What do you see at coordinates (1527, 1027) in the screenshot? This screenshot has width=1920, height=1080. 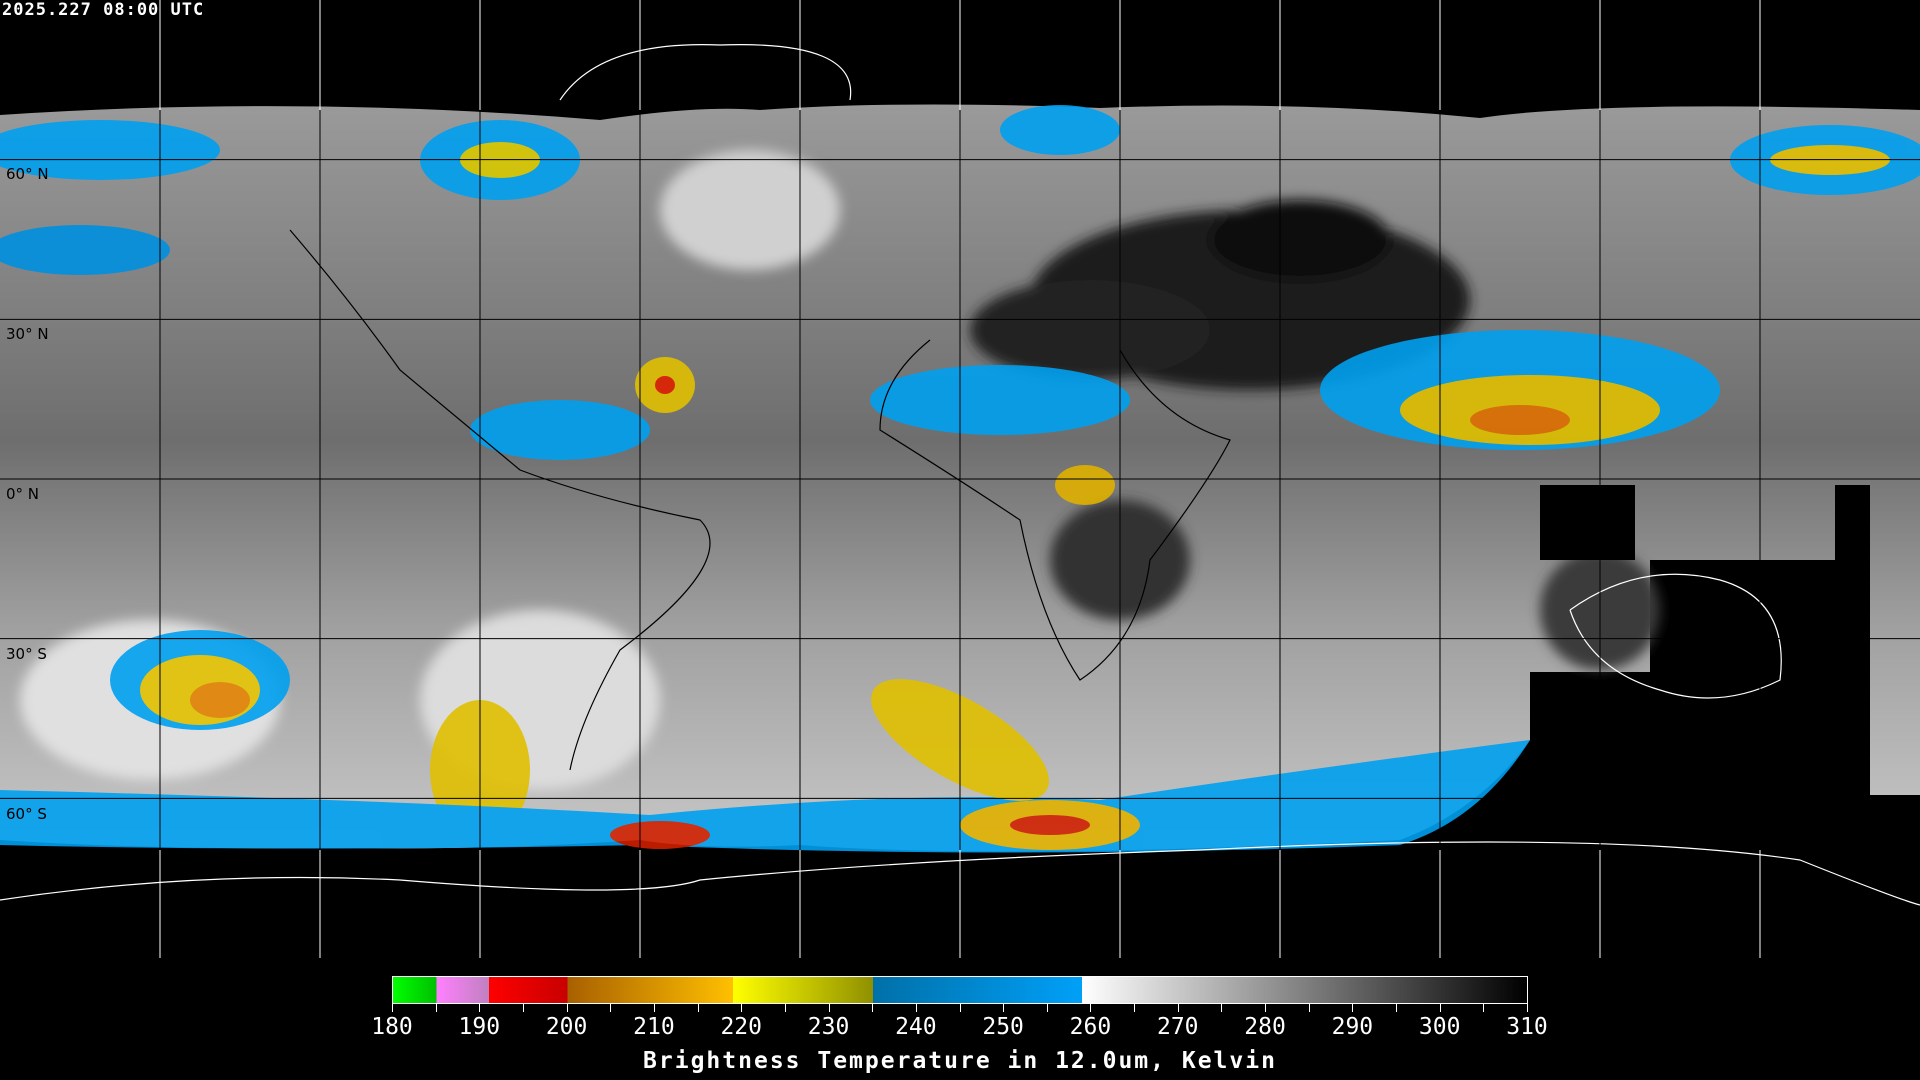 I see `colorbar-tick-label: 310` at bounding box center [1527, 1027].